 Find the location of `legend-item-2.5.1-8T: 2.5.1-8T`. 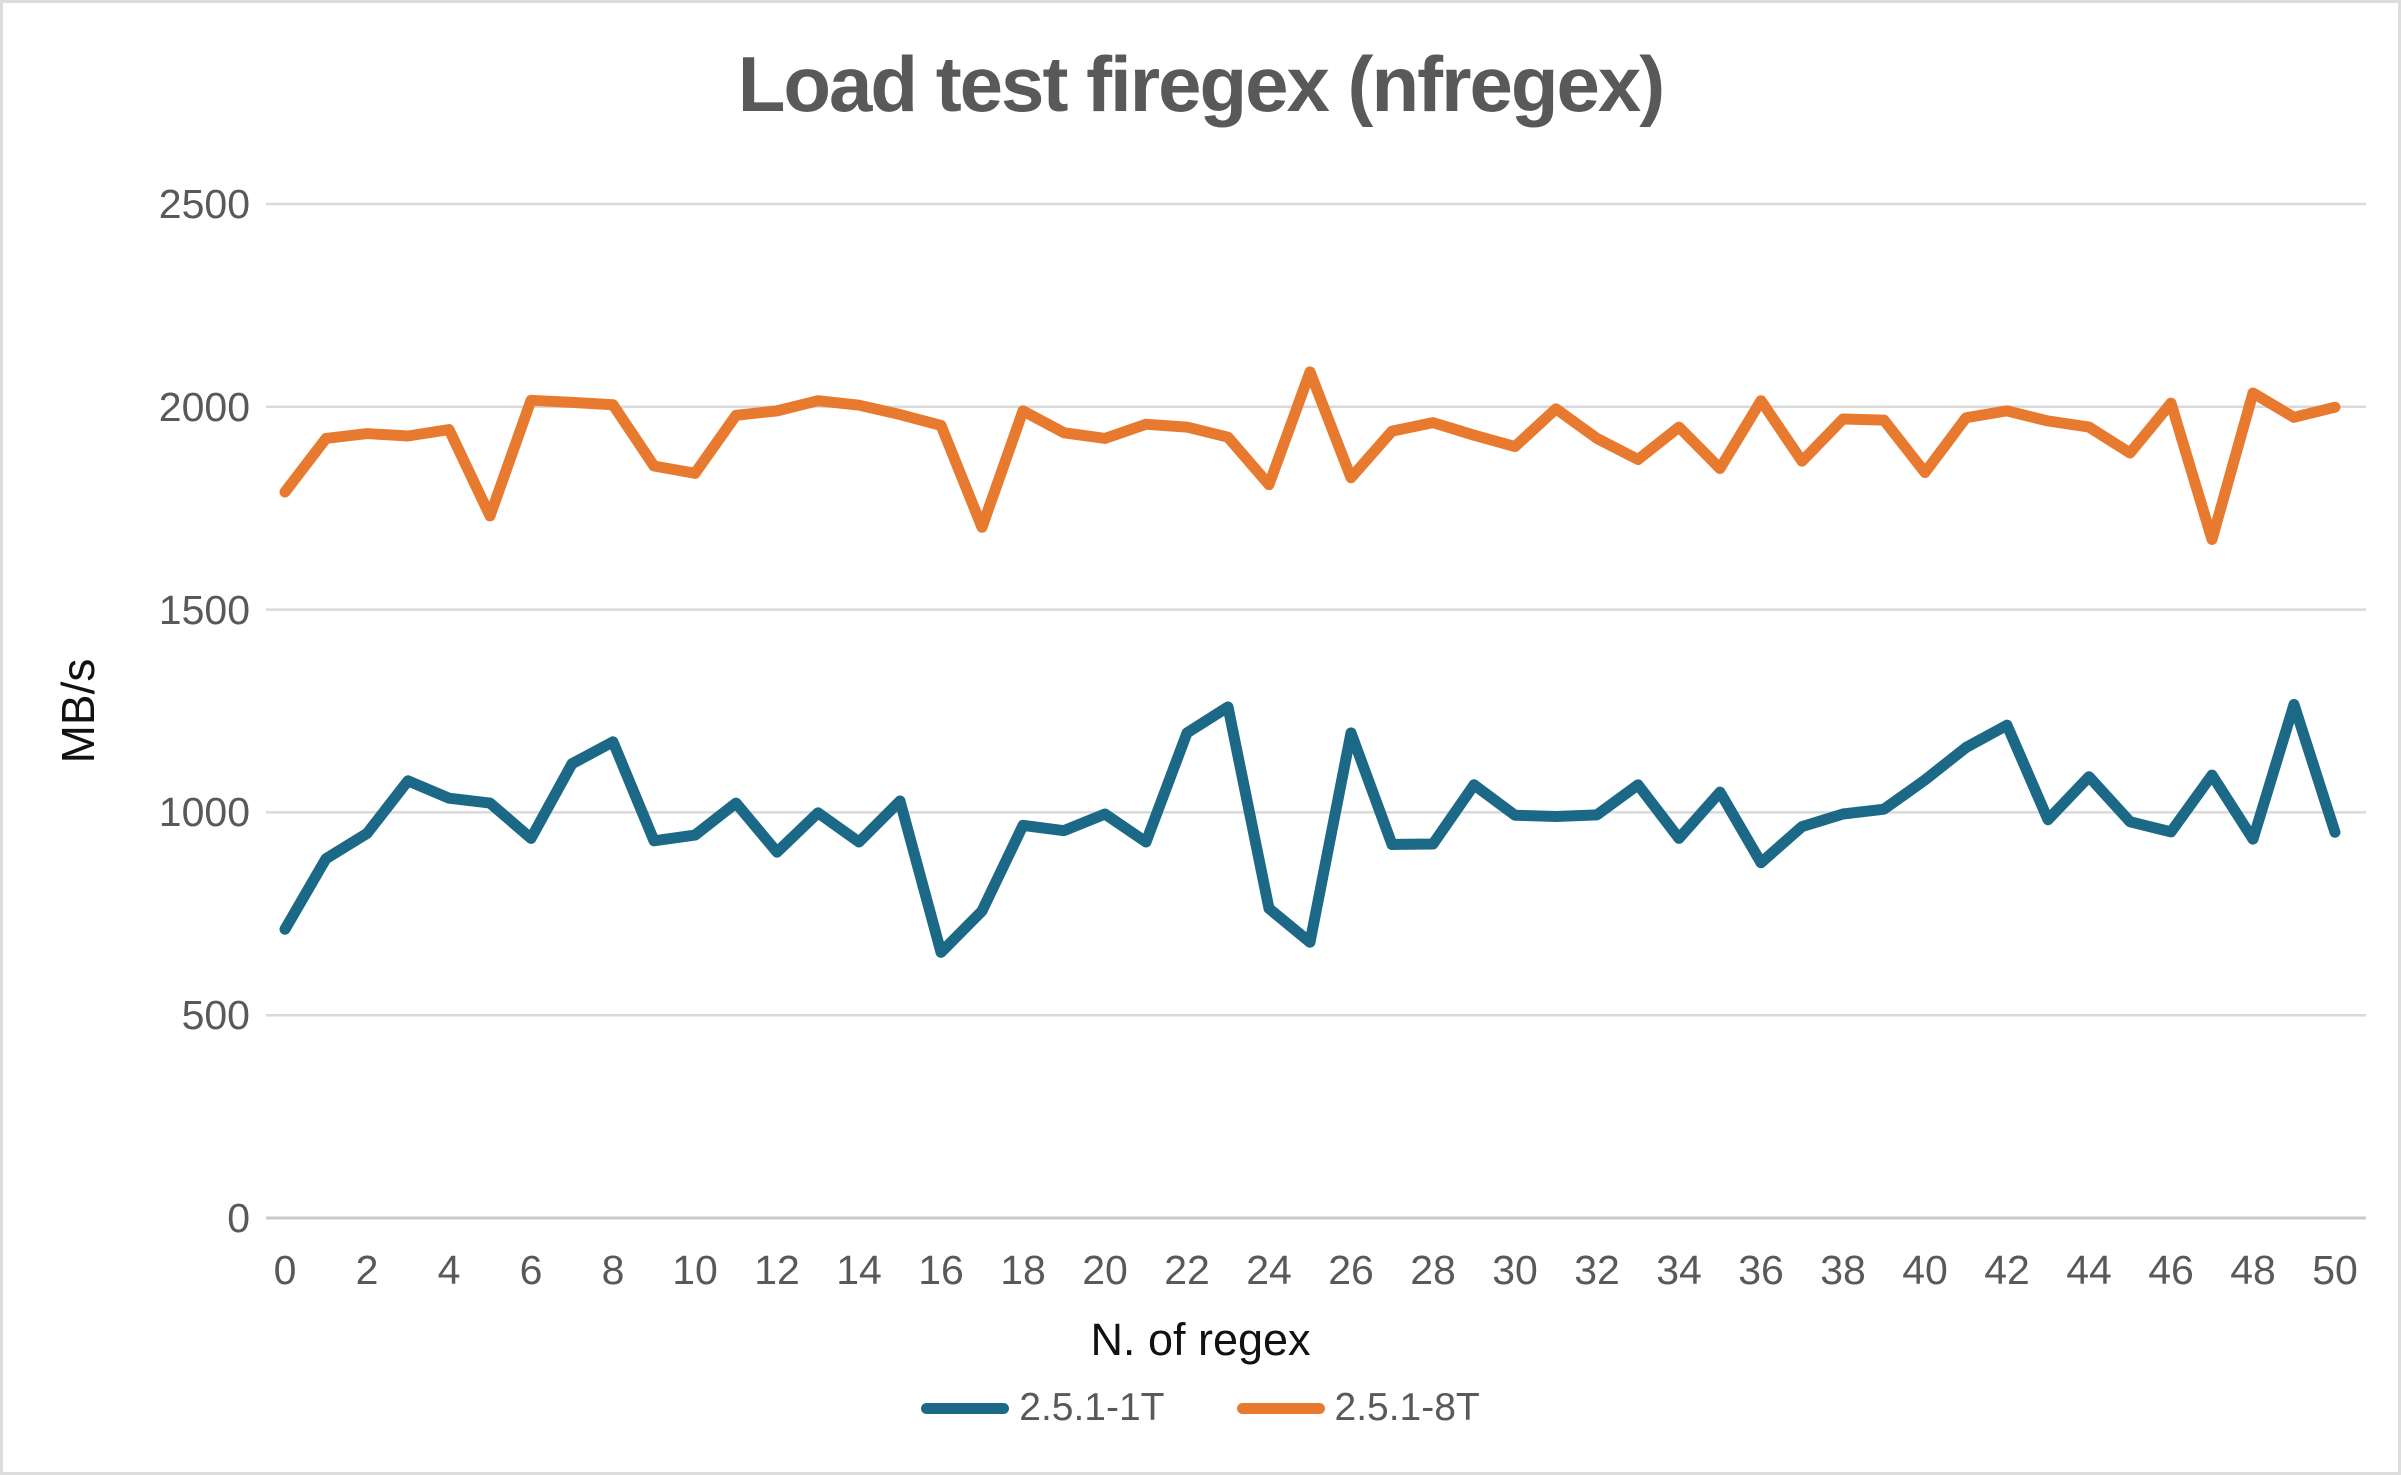

legend-item-2.5.1-8T: 2.5.1-8T is located at coordinates (1358, 1408).